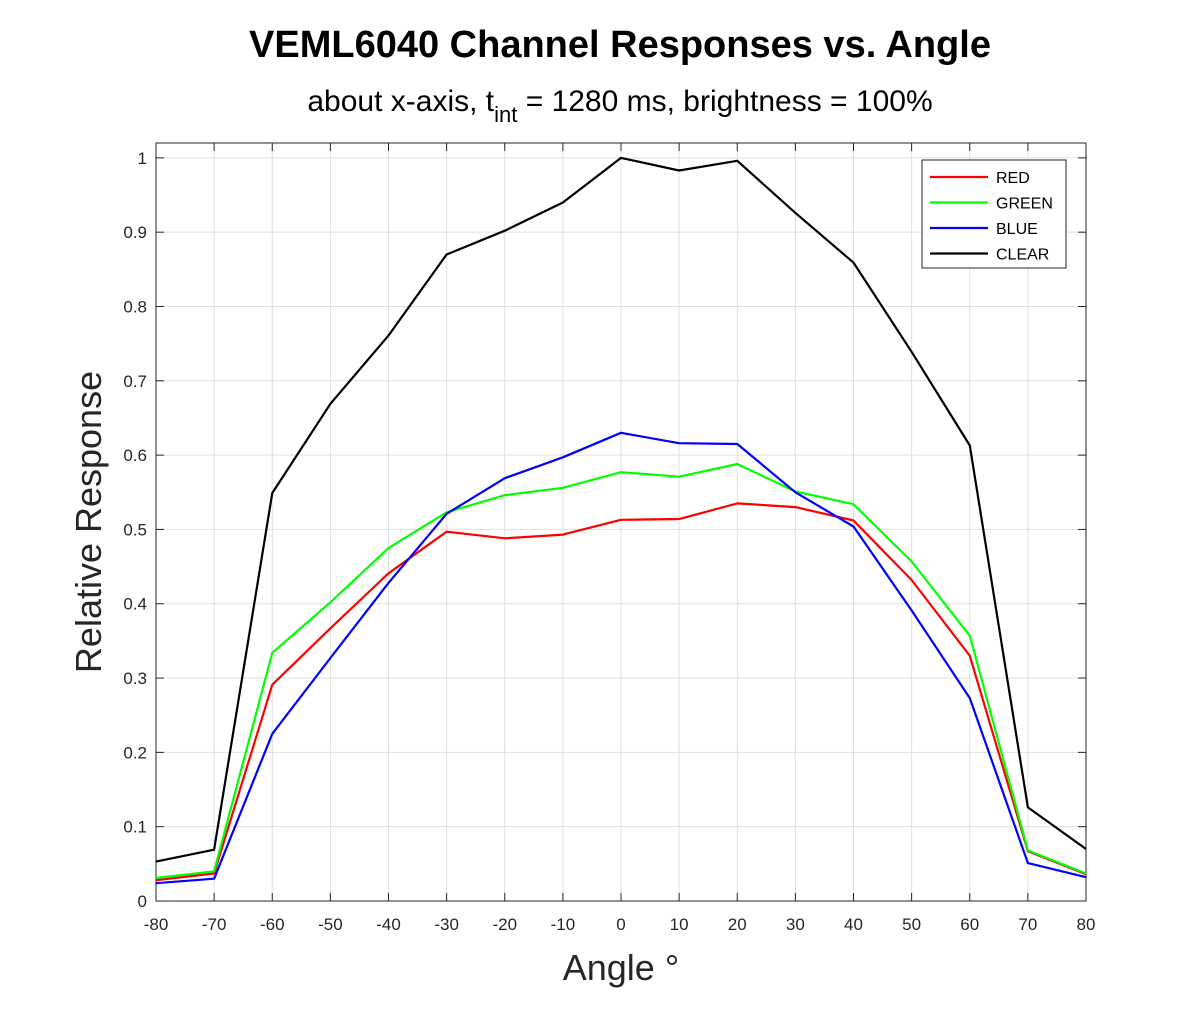 Image resolution: width=1200 pixels, height=1013 pixels. What do you see at coordinates (135, 752) in the screenshot?
I see `y-tick-label: 0.2` at bounding box center [135, 752].